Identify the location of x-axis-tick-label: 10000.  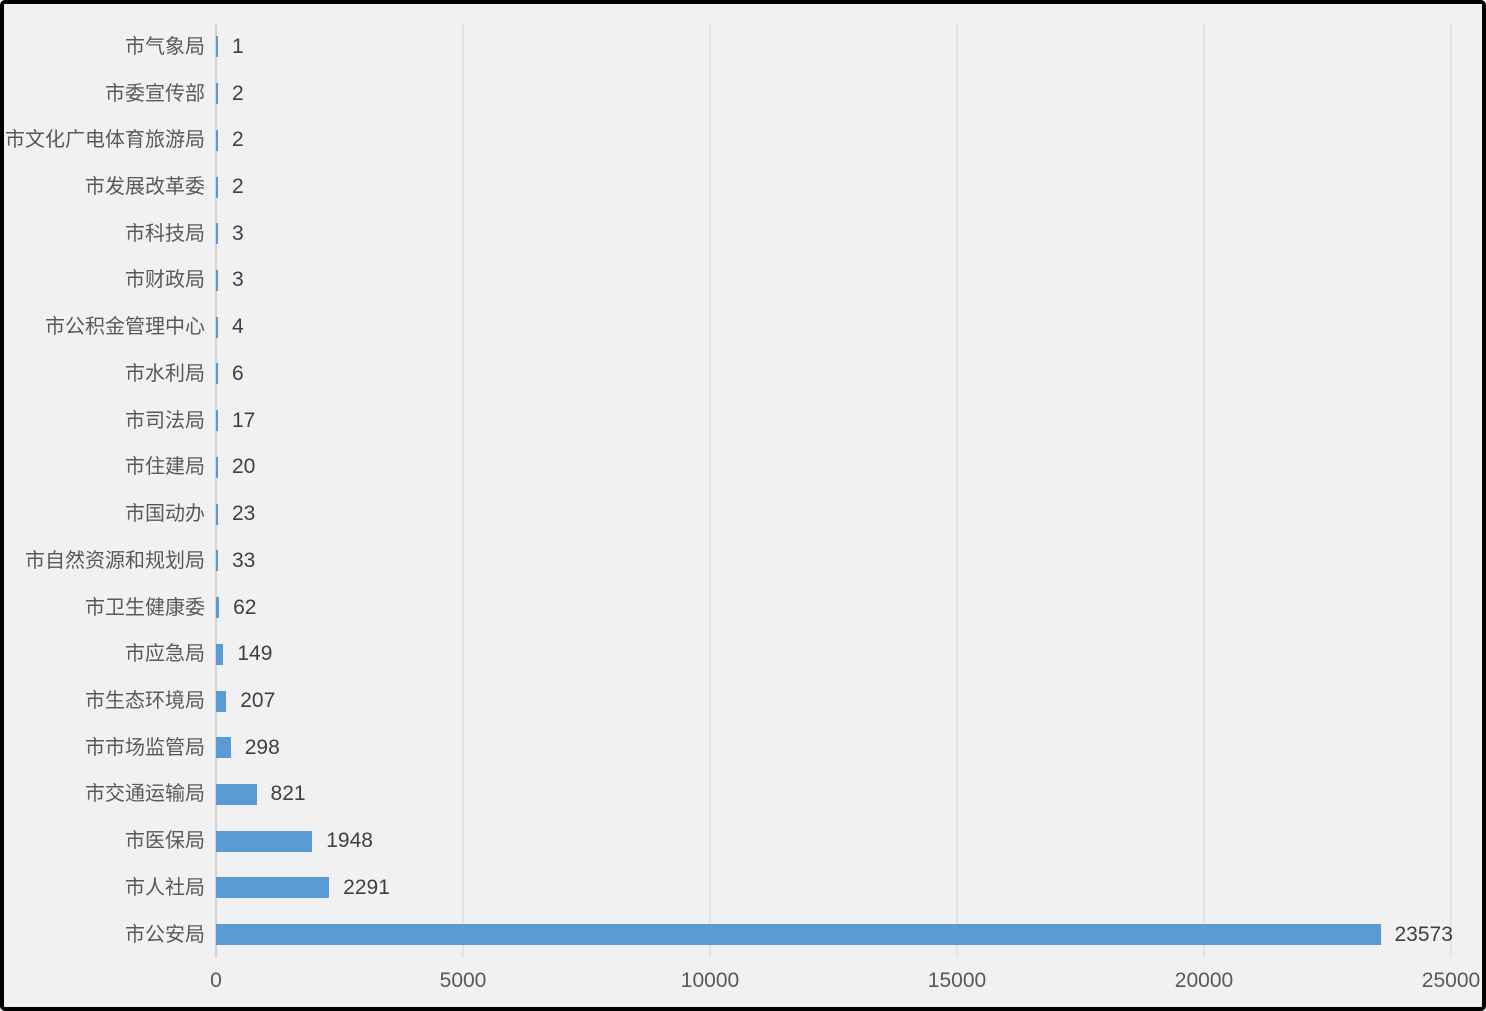
(710, 980).